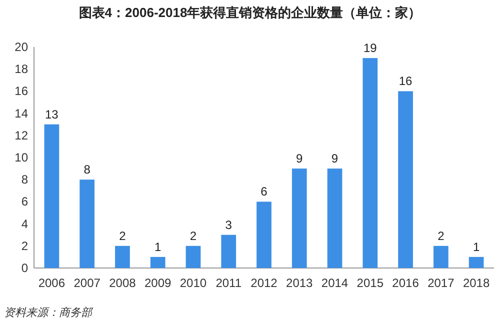 Image resolution: width=500 pixels, height=327 pixels. Describe the element at coordinates (193, 283) in the screenshot. I see `x-tick-label: 2010` at that location.